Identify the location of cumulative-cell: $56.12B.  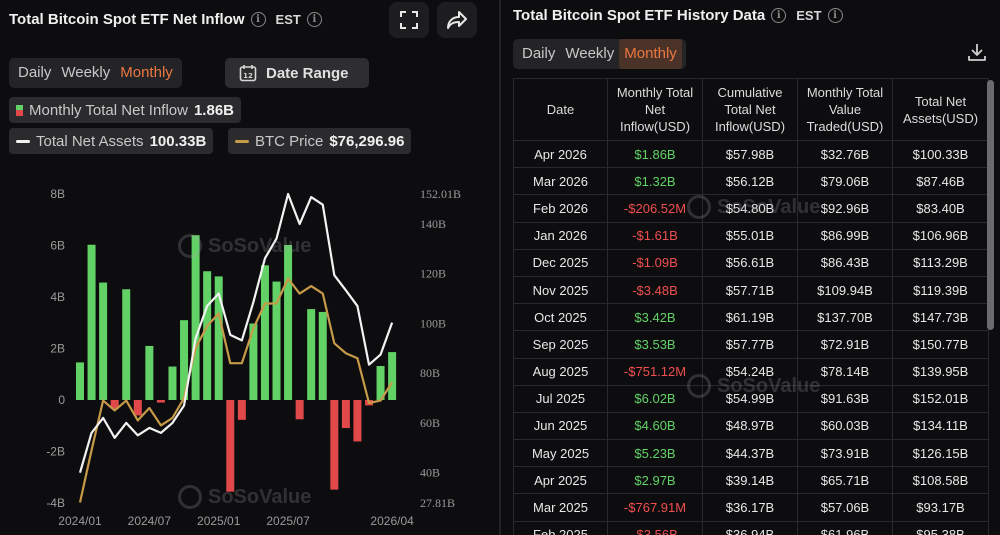
(750, 181).